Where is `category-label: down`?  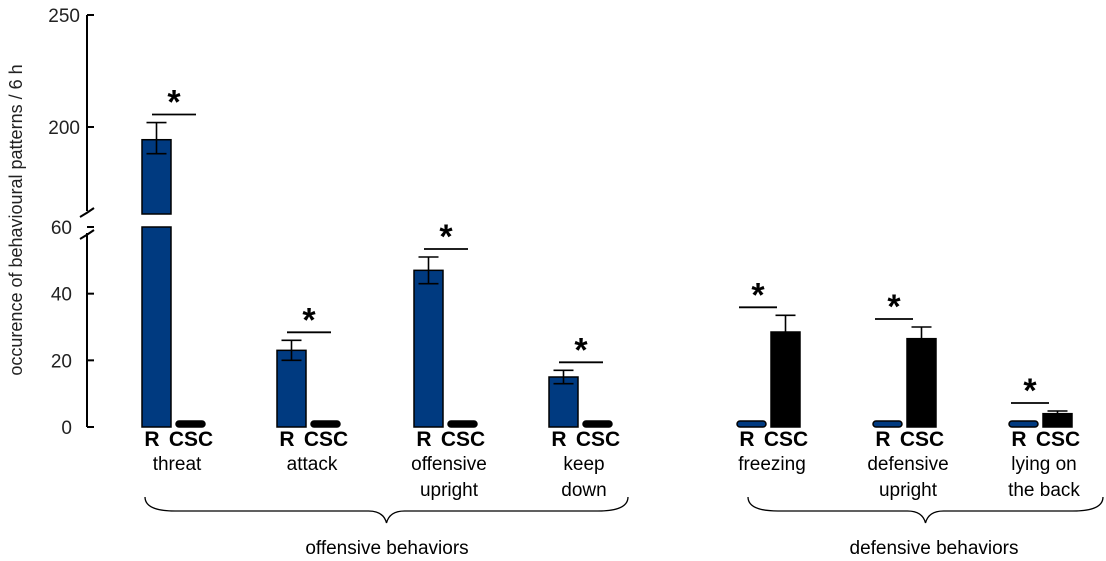 category-label: down is located at coordinates (583, 490).